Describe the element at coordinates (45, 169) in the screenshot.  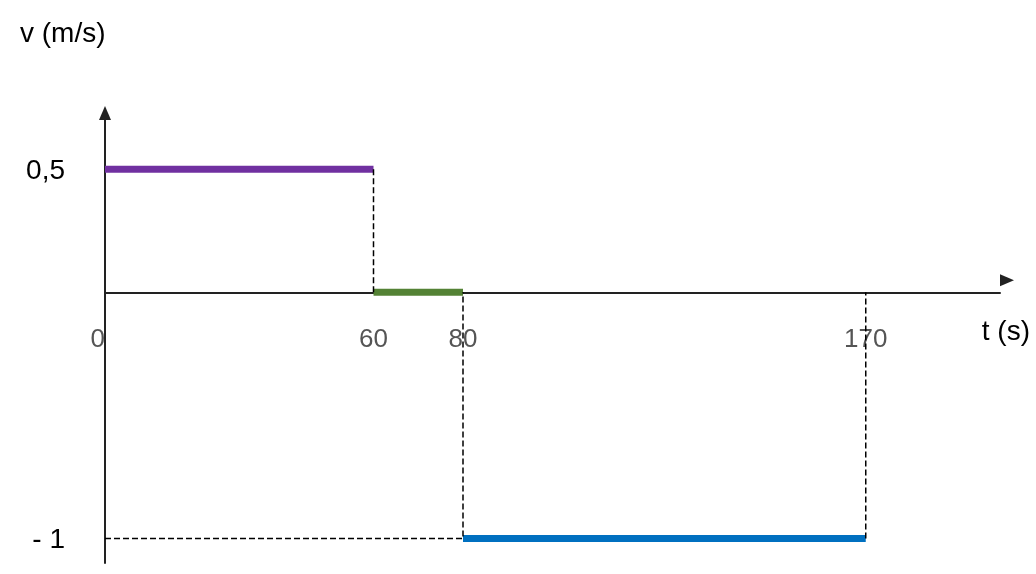
I see `y-tick-label: 0,5` at that location.